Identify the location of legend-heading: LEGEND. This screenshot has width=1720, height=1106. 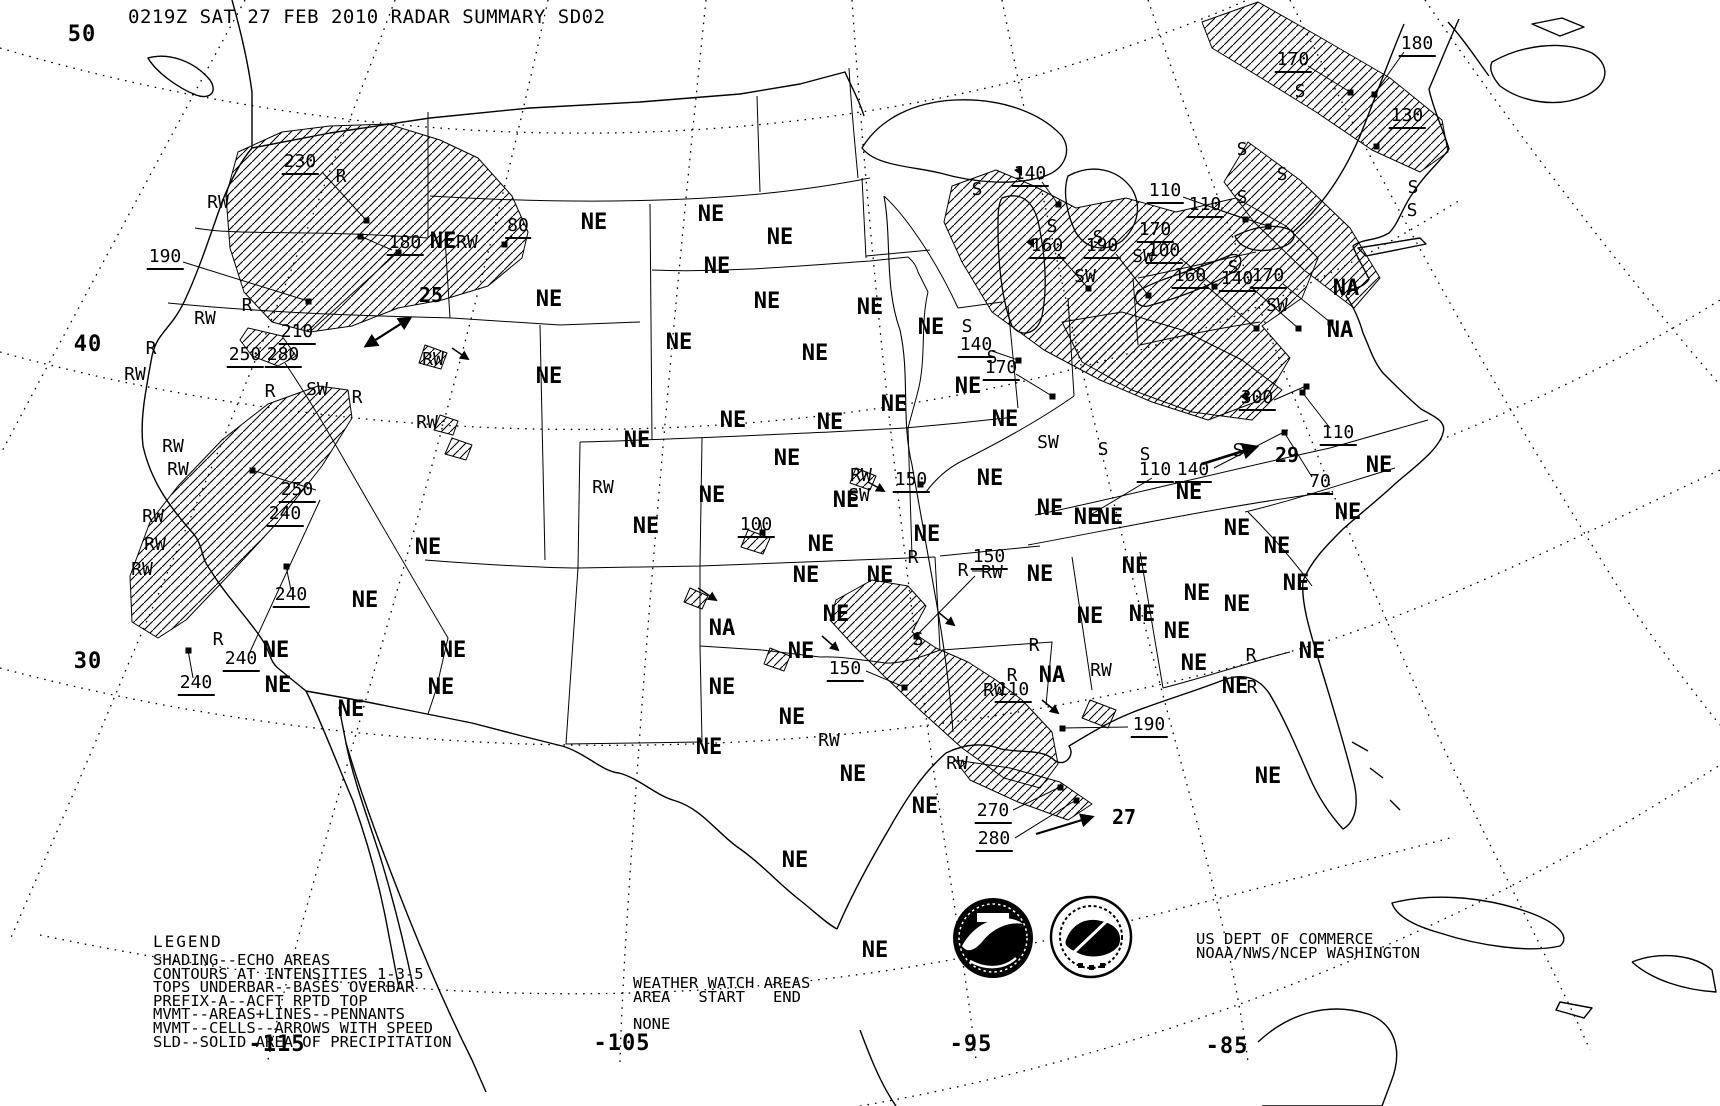
(188, 941).